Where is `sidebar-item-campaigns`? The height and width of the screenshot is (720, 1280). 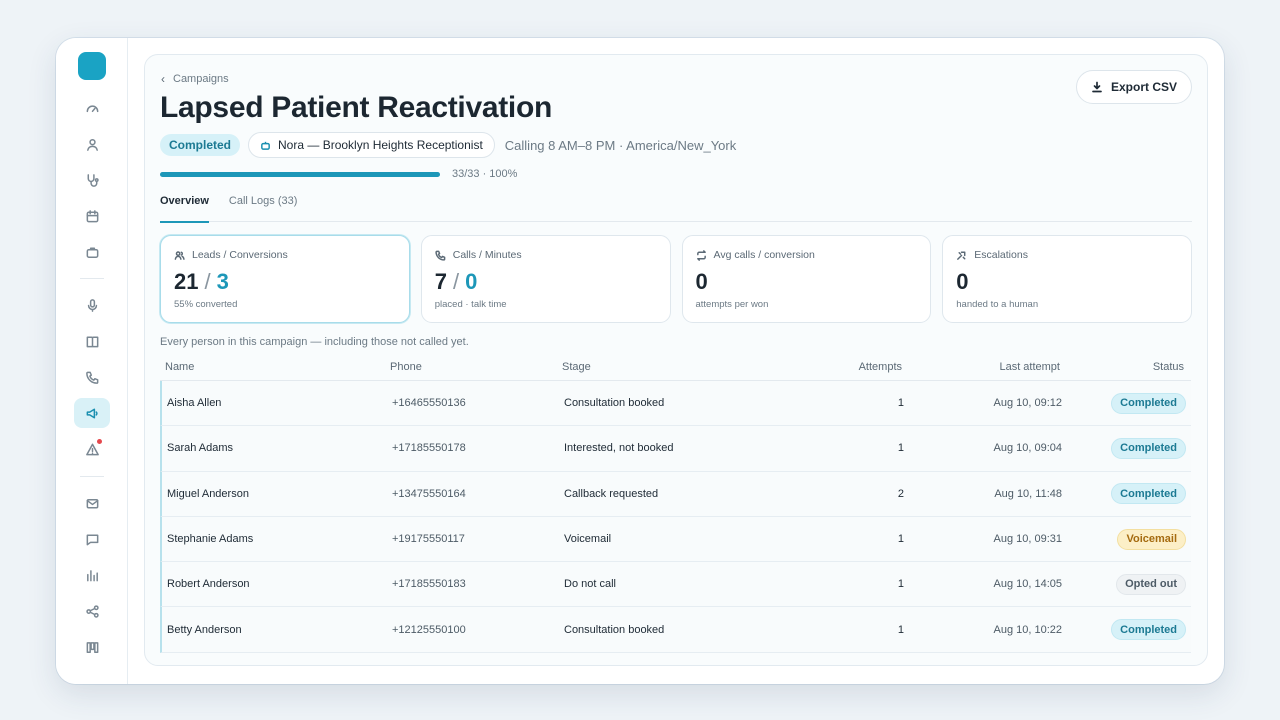
sidebar-item-campaigns is located at coordinates (92, 413).